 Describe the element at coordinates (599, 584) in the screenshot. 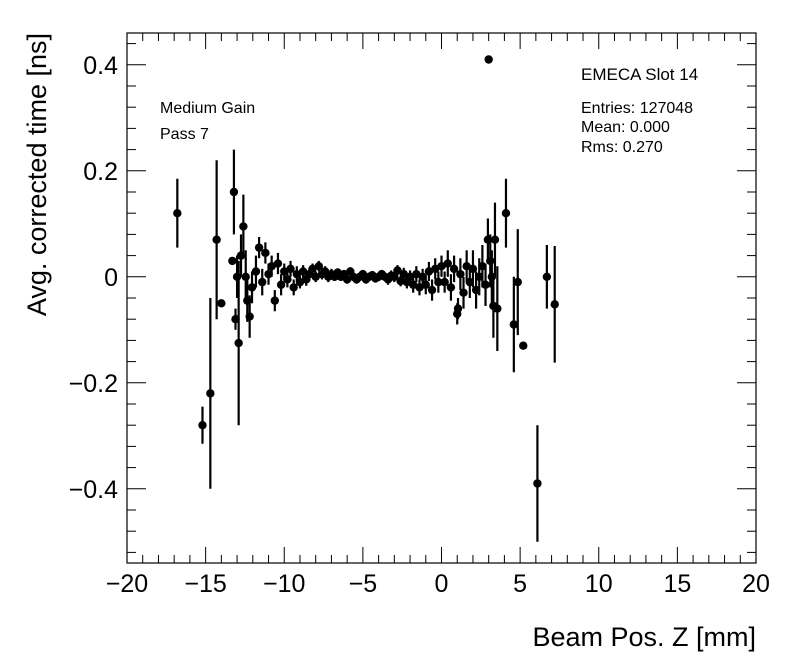

I see `x-tick-label: 10` at that location.